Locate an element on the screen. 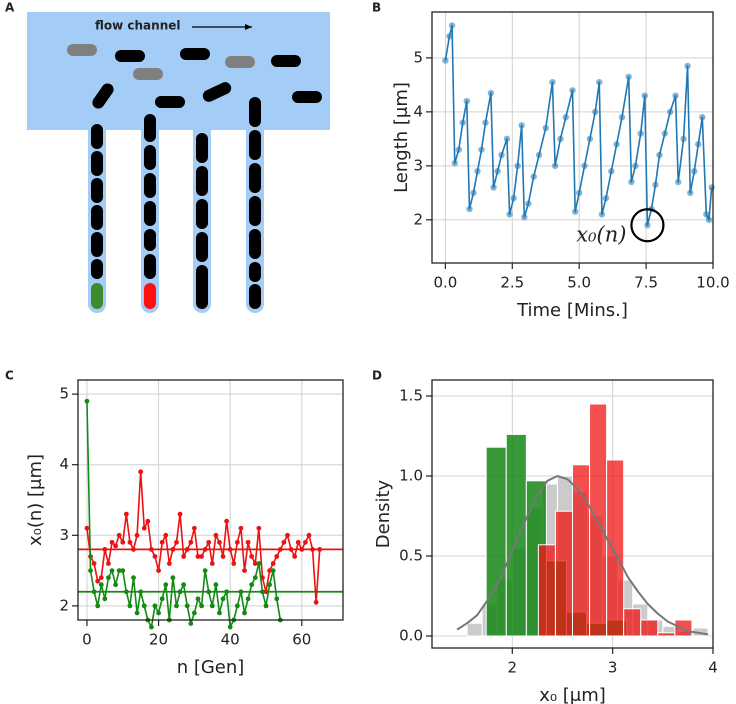 The height and width of the screenshot is (704, 736). x-tick-label: 2.5 is located at coordinates (512, 283).